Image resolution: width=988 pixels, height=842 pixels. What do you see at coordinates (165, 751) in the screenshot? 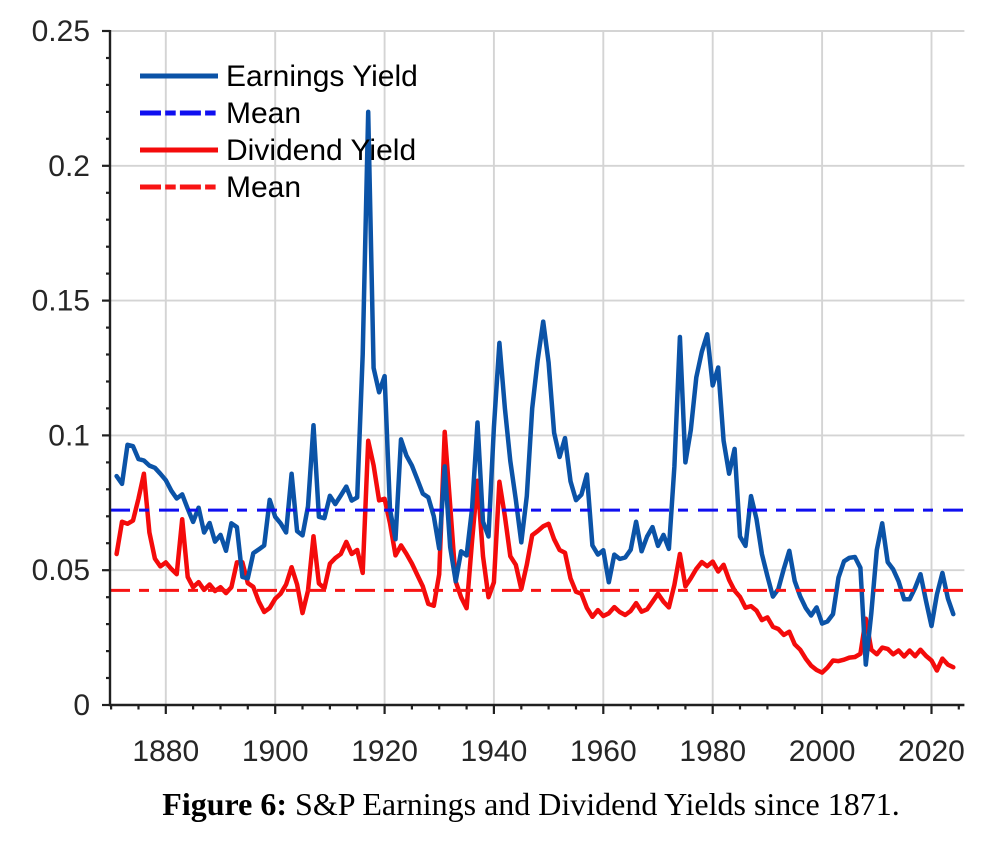
I see `svg-text: 1880` at bounding box center [165, 751].